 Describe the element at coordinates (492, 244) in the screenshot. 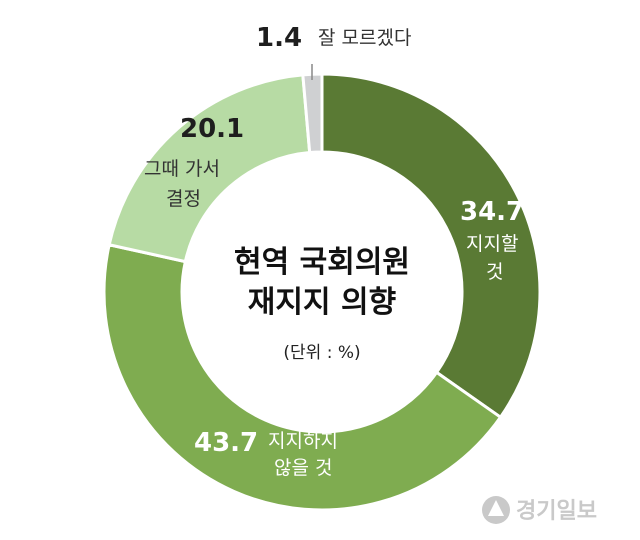

I see `slice-category-label: 지지할` at that location.